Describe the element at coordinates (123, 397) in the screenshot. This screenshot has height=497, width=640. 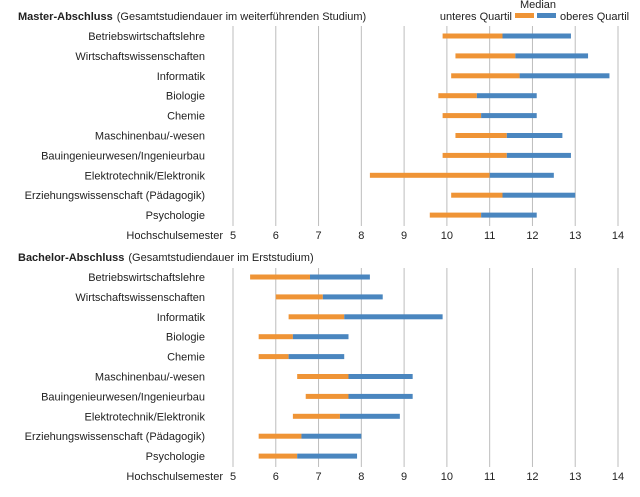
I see `bachelor-category-label: Bauingenieurwesen/Ingenieurbau` at that location.